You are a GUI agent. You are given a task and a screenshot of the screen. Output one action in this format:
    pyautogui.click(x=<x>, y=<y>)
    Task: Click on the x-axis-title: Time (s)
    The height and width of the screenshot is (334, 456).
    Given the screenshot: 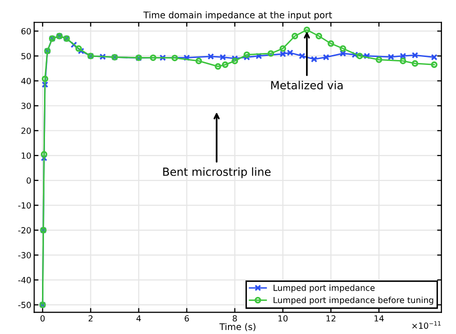 What is the action you would take?
    pyautogui.click(x=237, y=327)
    